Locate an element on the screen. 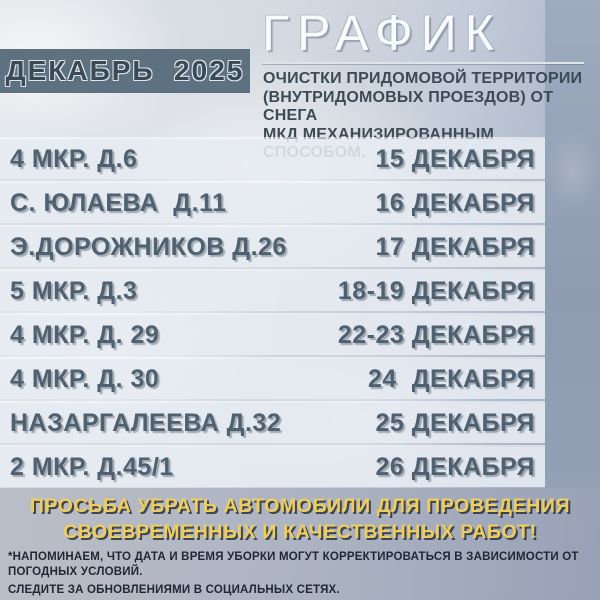 This screenshot has width=600, height=600. snow-background-band is located at coordinates (572, 245).